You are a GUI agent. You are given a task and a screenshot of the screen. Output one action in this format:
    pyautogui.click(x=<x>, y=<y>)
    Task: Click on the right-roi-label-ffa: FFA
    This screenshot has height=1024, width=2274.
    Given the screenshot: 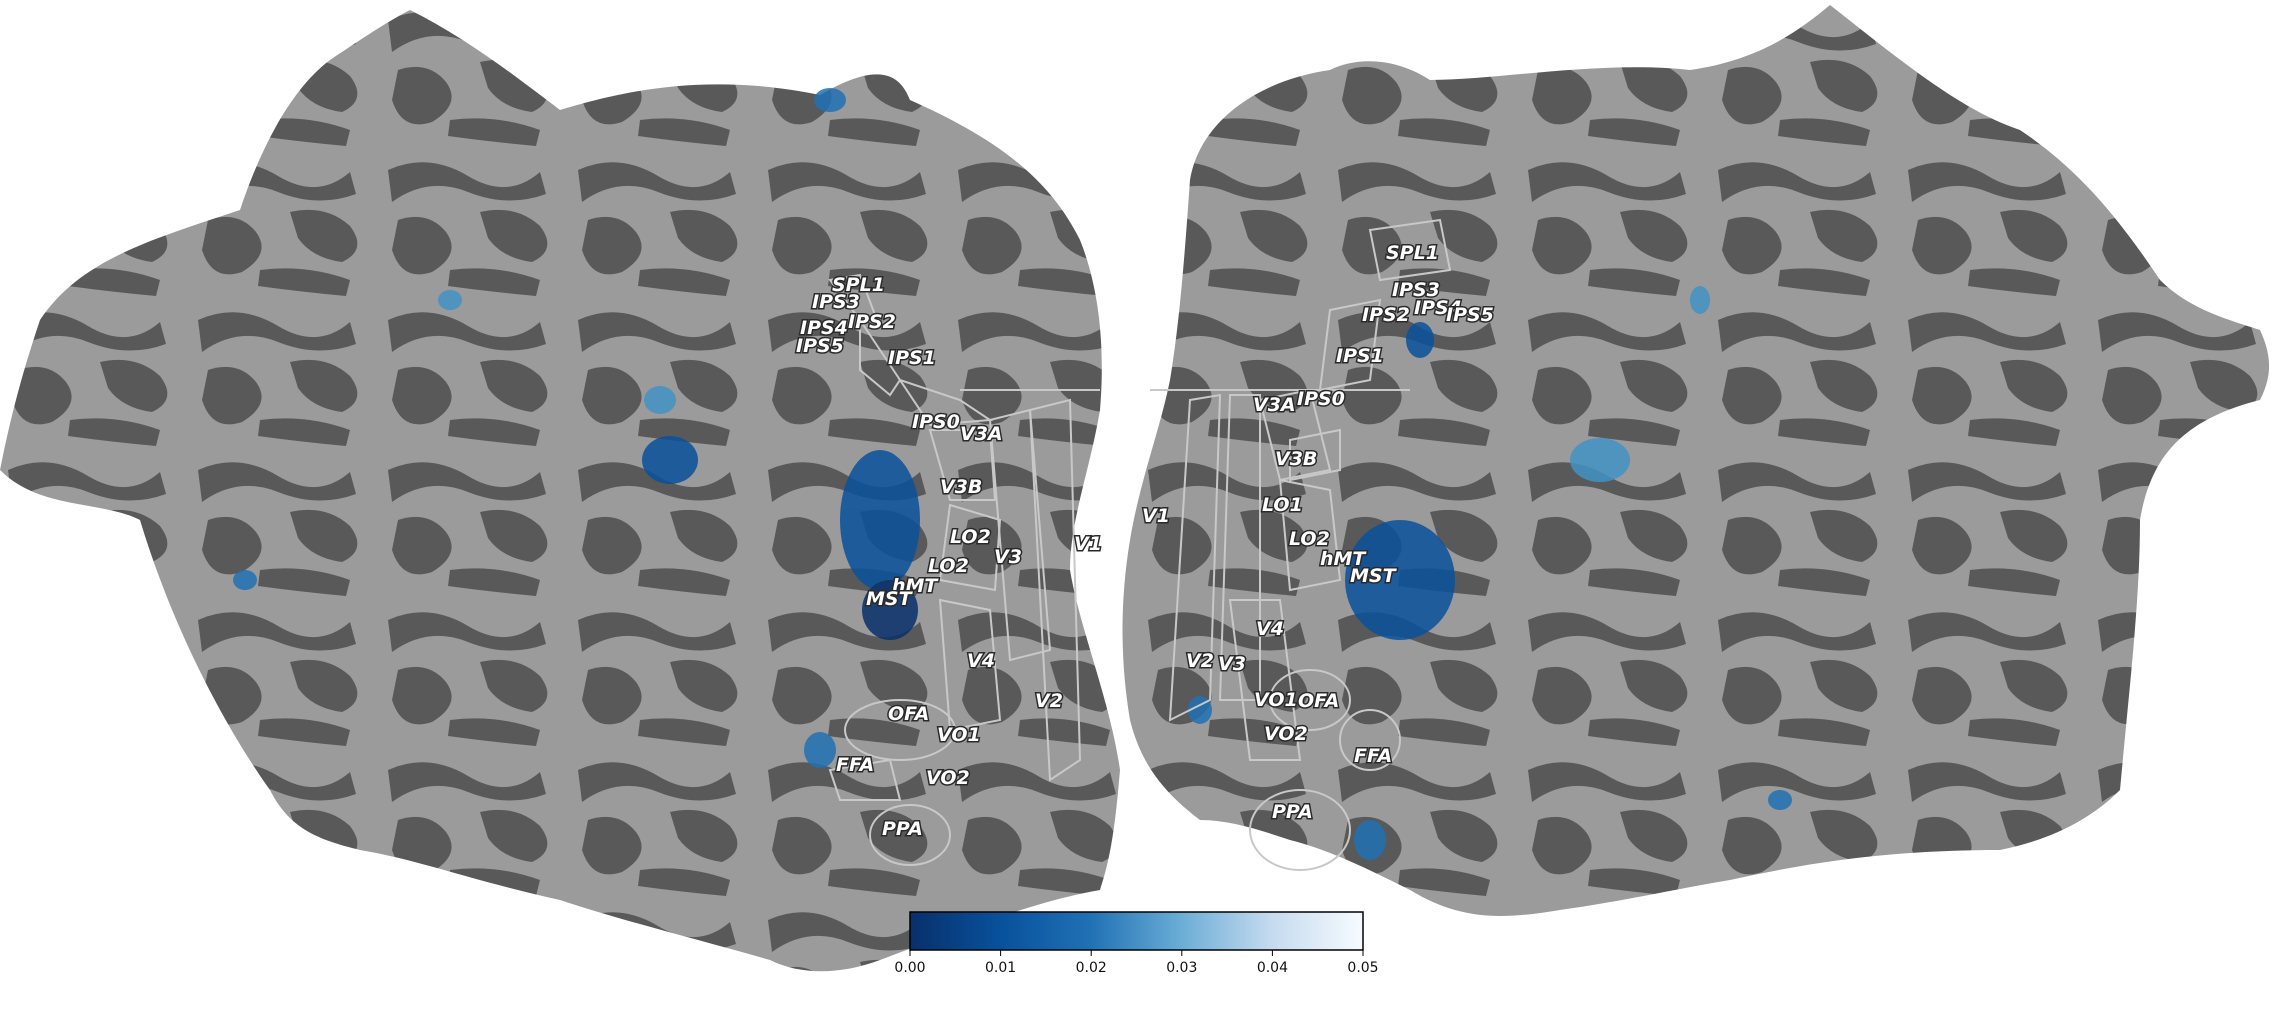 What is the action you would take?
    pyautogui.click(x=1373, y=756)
    